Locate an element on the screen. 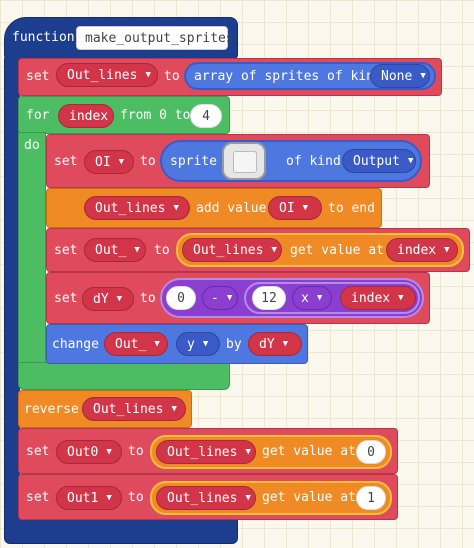 Image resolution: width=474 pixels, height=548 pixels. multiply-operator-dropdown: x ▼ is located at coordinates (312, 298).